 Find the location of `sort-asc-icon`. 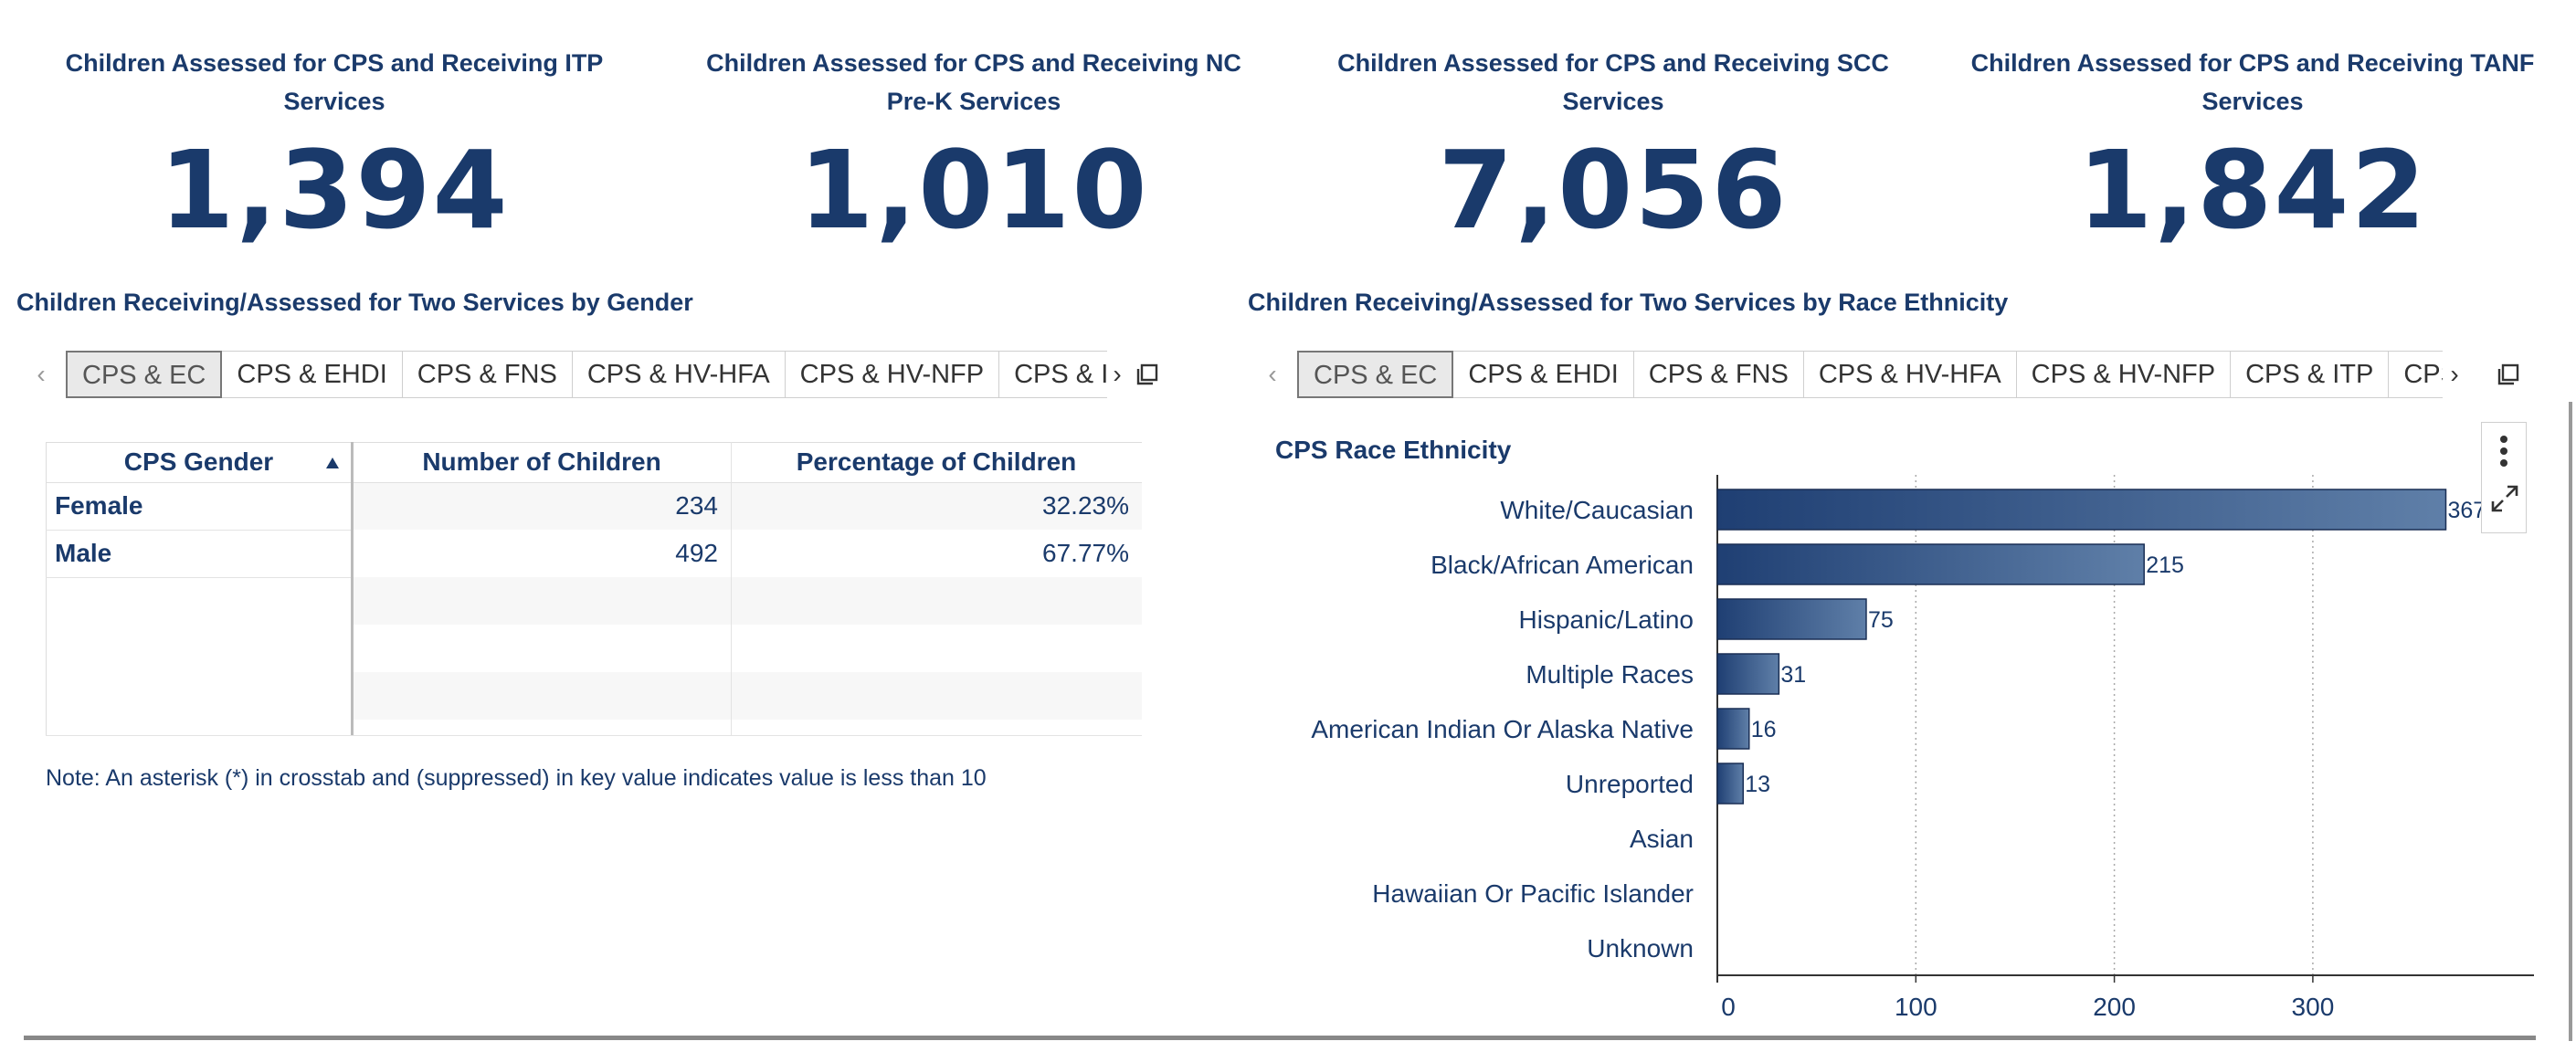

sort-asc-icon is located at coordinates (332, 463).